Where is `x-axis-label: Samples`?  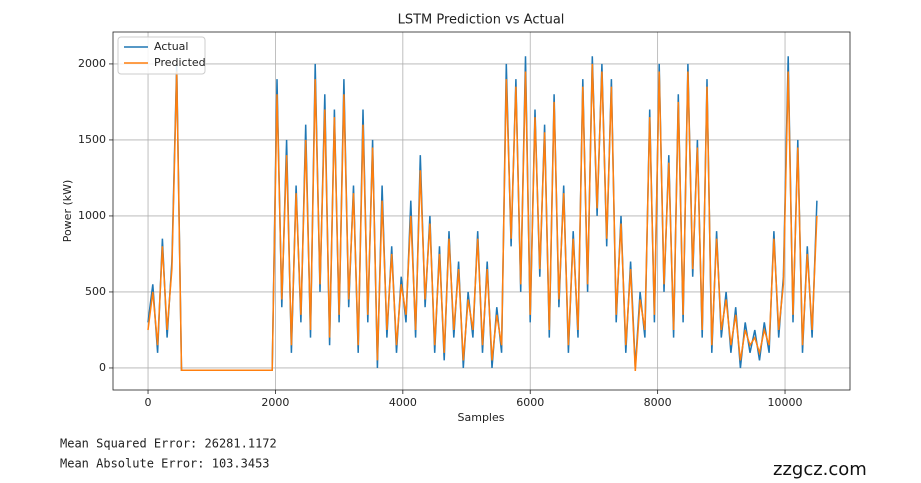 x-axis-label: Samples is located at coordinates (481, 417).